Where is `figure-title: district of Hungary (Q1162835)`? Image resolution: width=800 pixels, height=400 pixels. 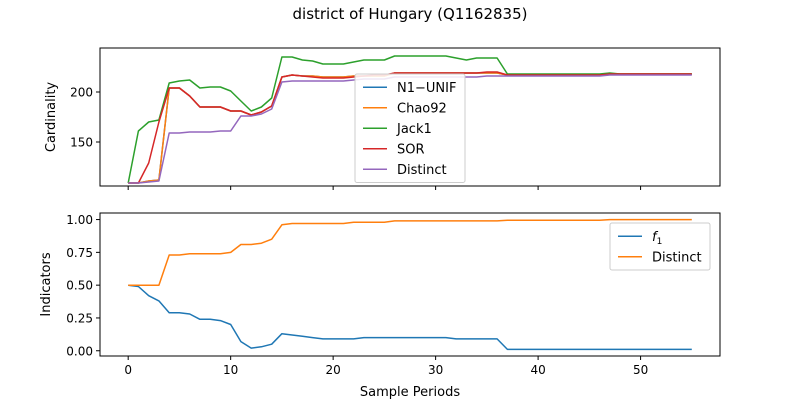 figure-title: district of Hungary (Q1162835) is located at coordinates (410, 14).